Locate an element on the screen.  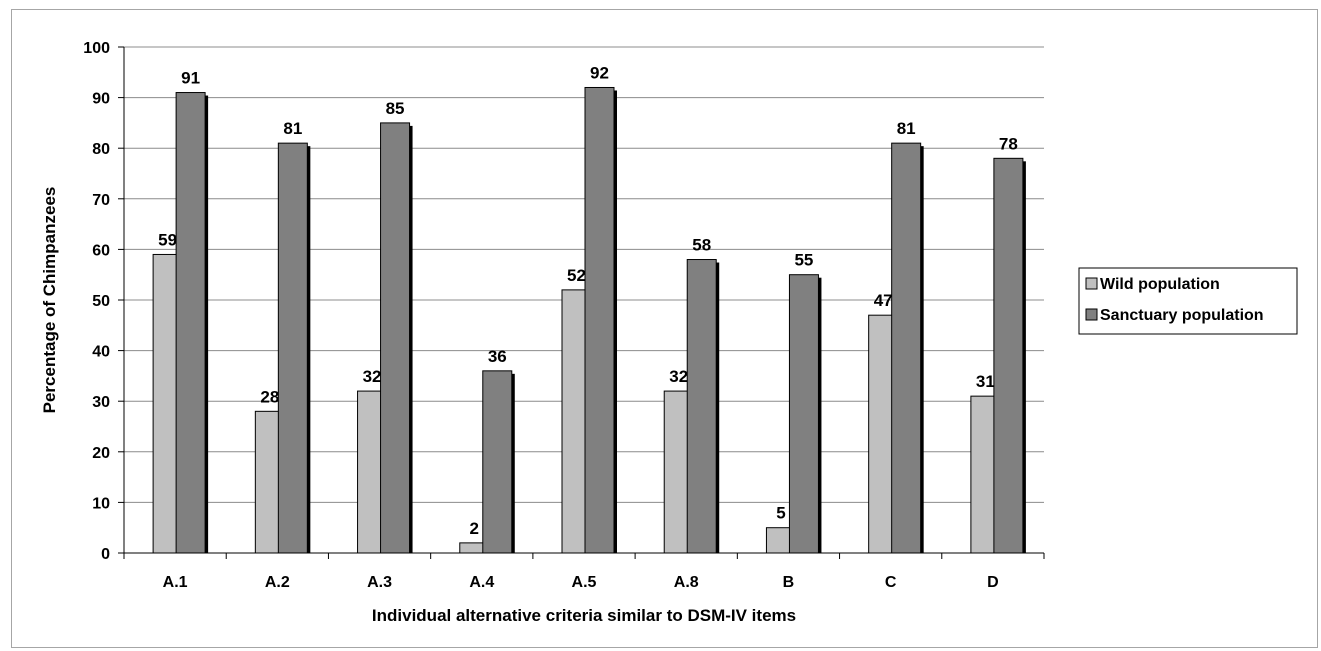
data-label: 31 is located at coordinates (985, 381).